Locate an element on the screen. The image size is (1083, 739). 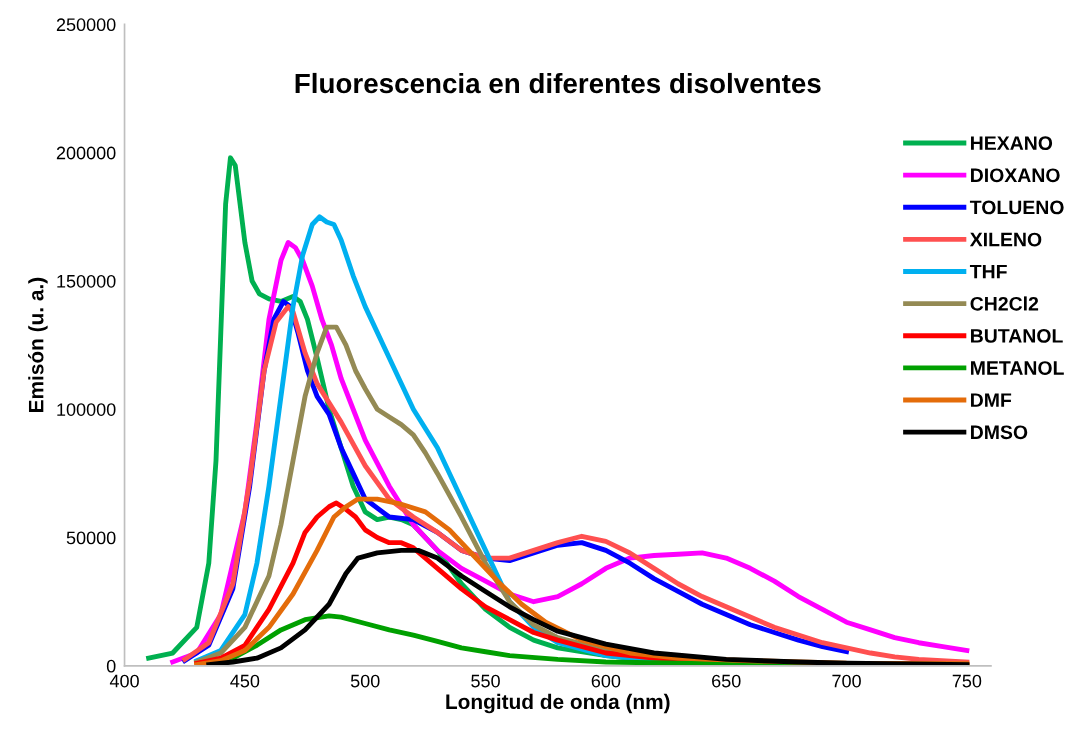
x-tick-label: 450 is located at coordinates (245, 681).